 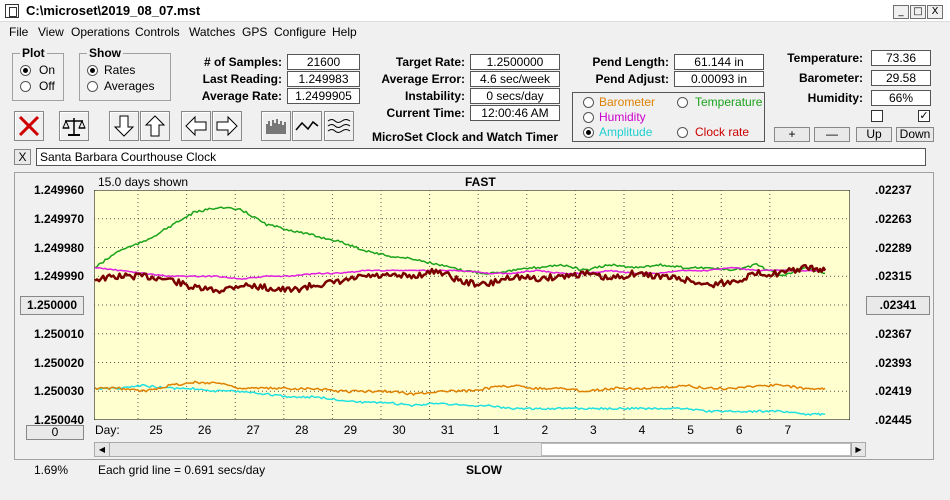 What do you see at coordinates (893, 190) in the screenshot?
I see `right-tick-label: .02237` at bounding box center [893, 190].